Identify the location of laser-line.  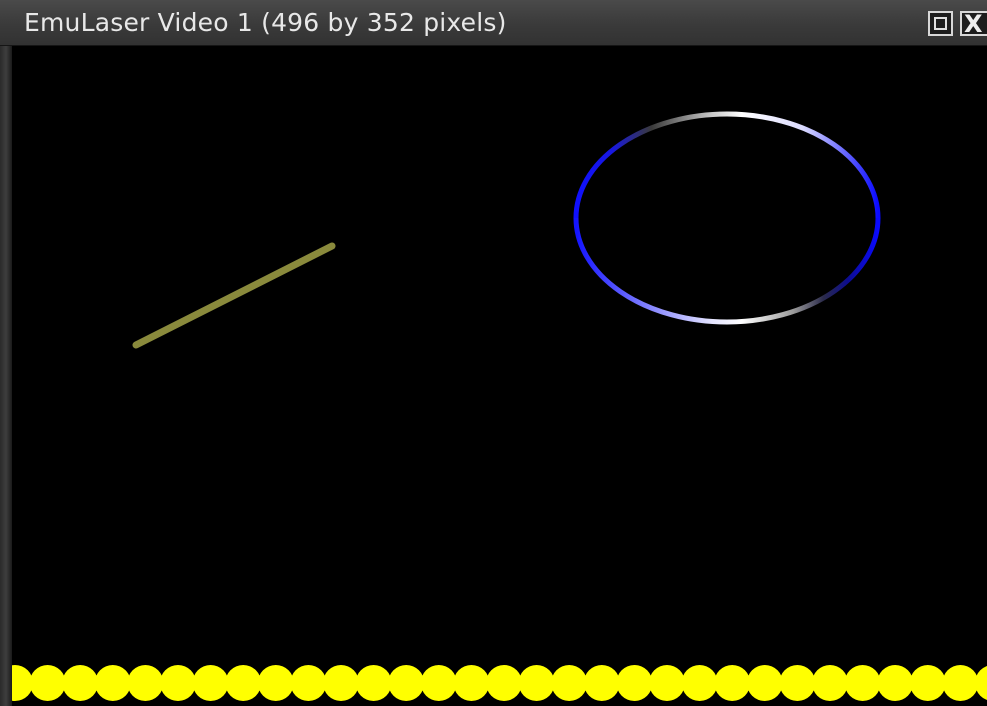
(234, 295).